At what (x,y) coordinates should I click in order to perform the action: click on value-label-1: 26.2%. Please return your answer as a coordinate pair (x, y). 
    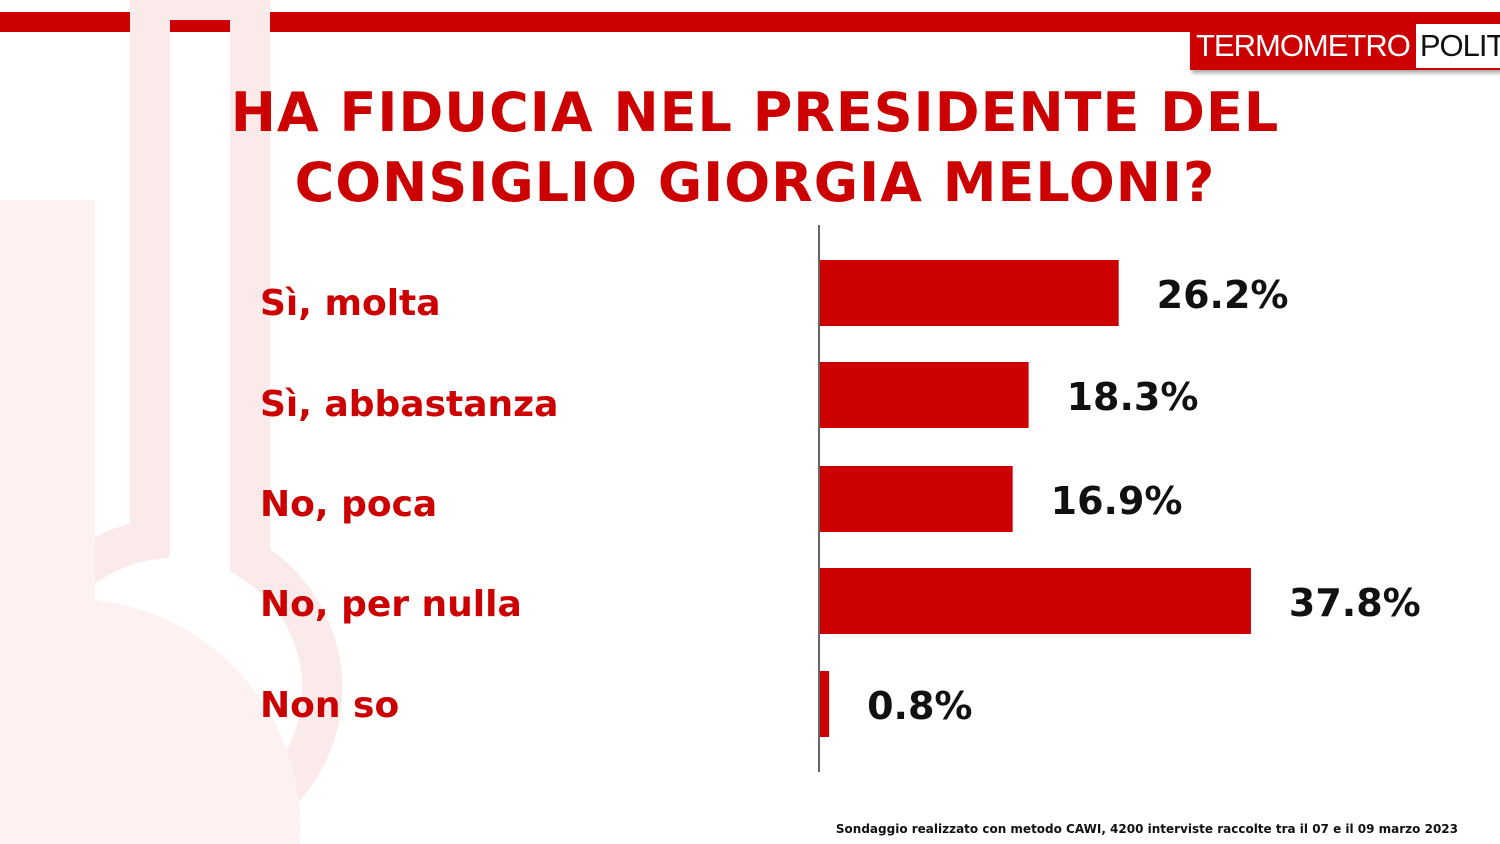
    Looking at the image, I should click on (1223, 295).